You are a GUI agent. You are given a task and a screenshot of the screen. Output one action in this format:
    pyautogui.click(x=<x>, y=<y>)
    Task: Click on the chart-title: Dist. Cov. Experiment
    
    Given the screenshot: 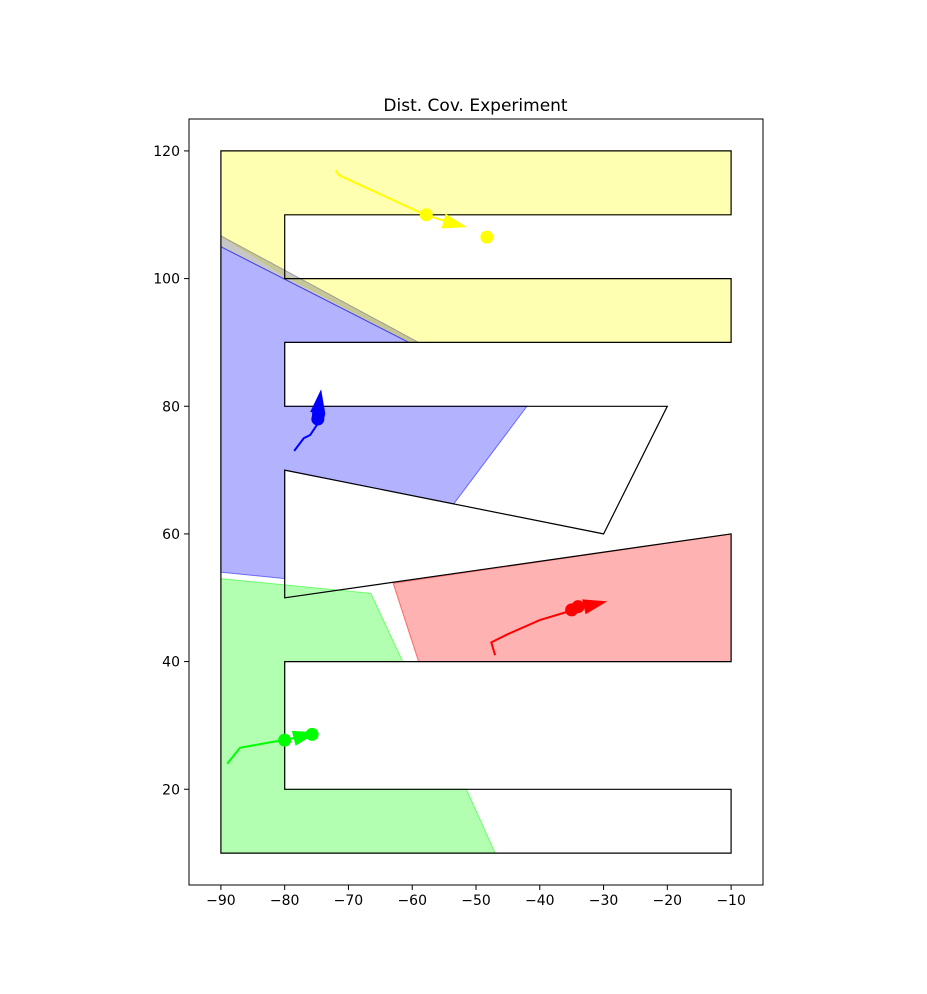 What is the action you would take?
    pyautogui.click(x=475, y=106)
    